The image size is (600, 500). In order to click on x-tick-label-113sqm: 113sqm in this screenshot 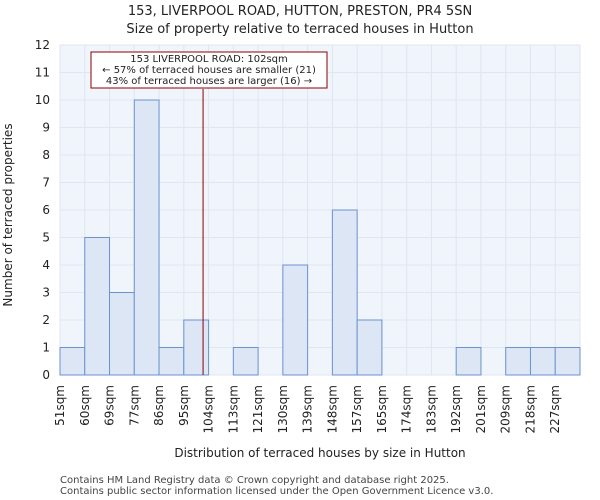, I will do `click(233, 409)`.